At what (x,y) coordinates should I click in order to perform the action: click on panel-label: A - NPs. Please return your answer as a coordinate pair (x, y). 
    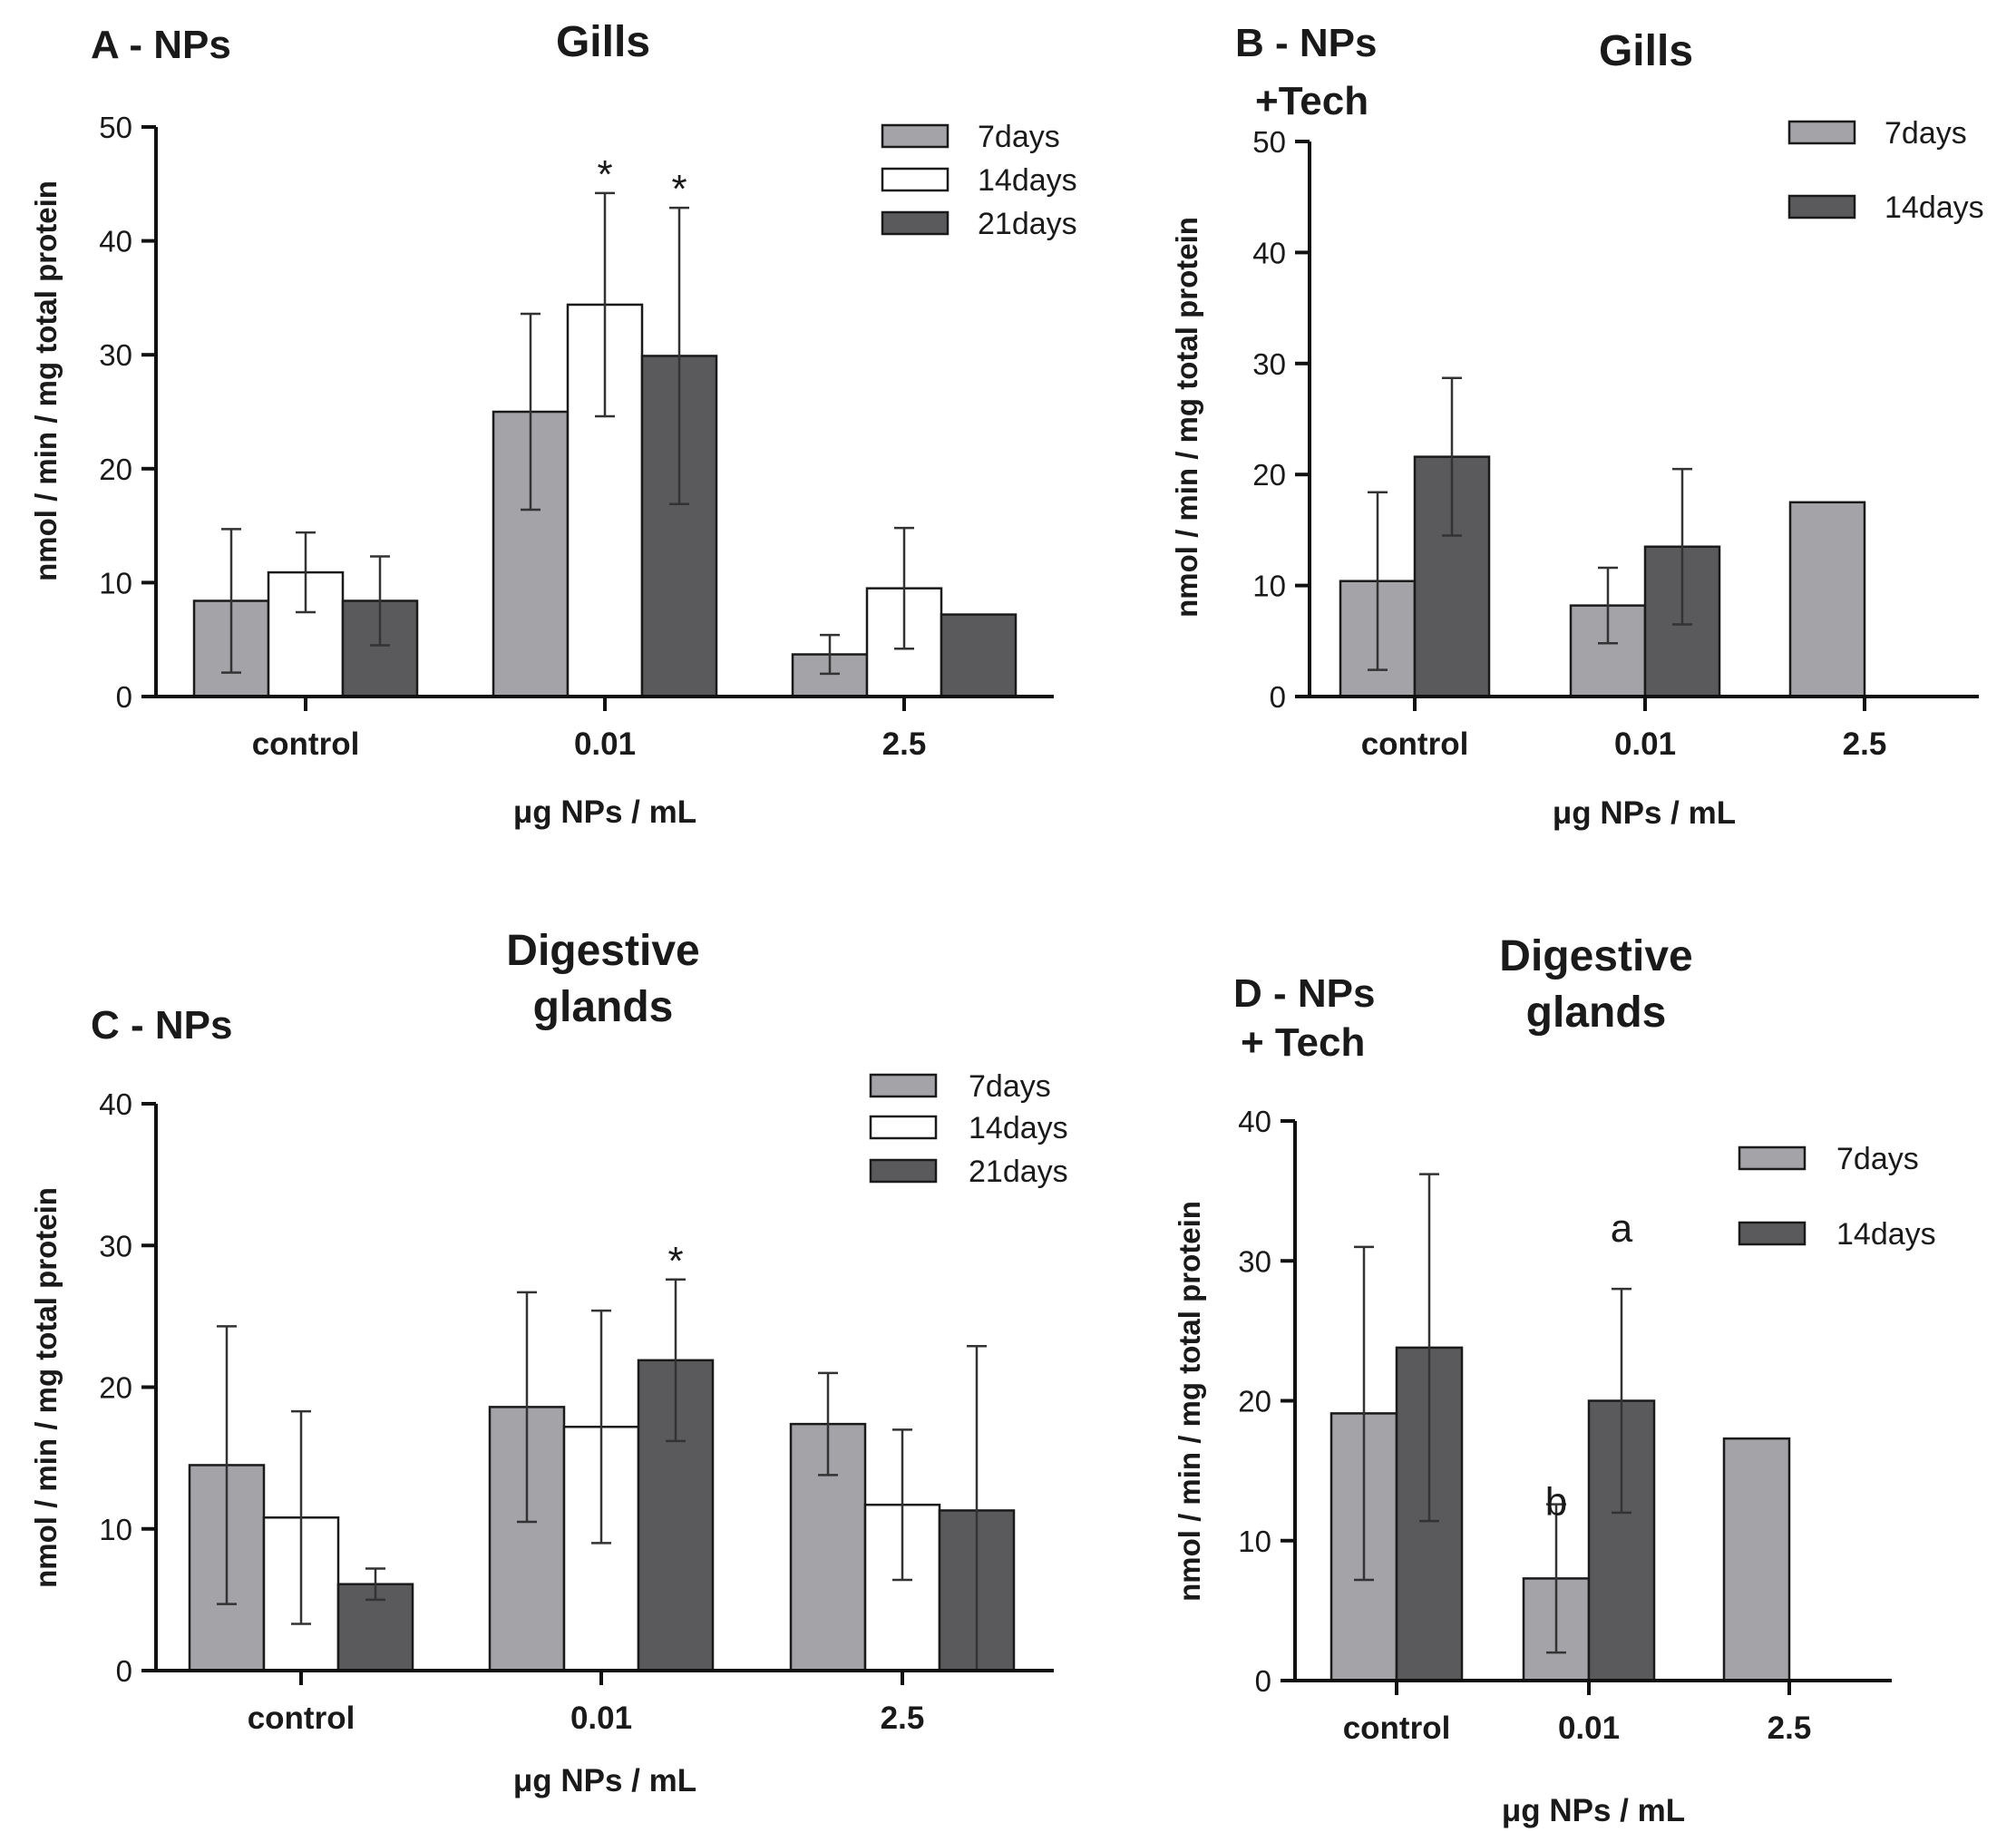
    Looking at the image, I should click on (161, 45).